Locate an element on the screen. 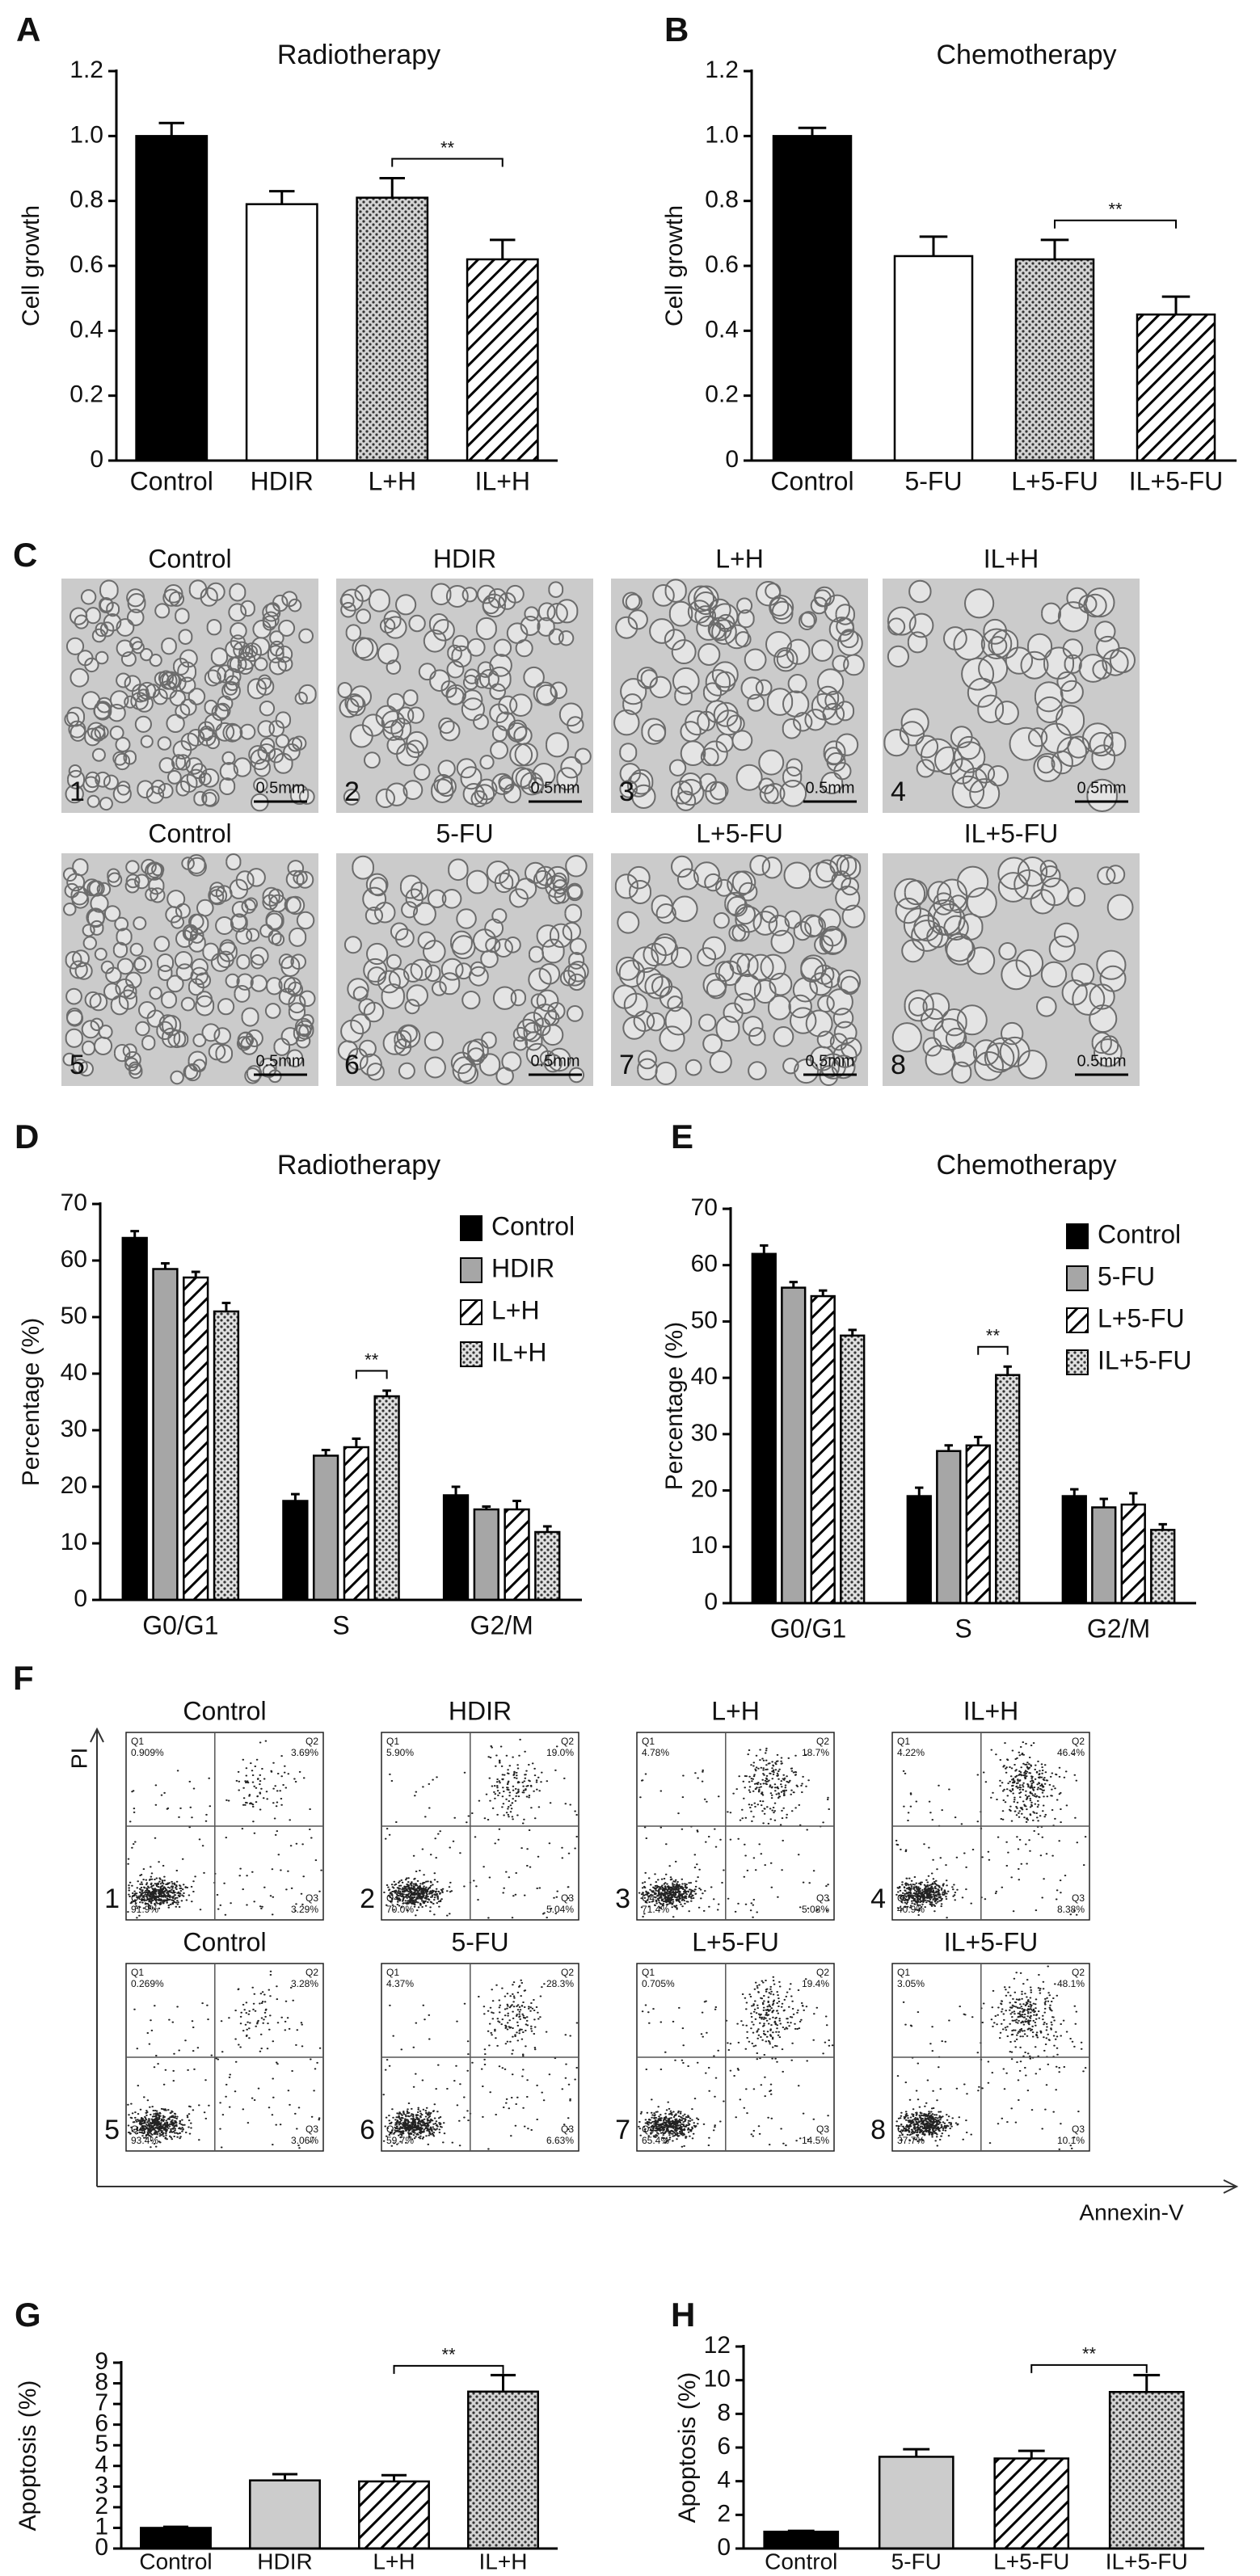 The width and height of the screenshot is (1260, 2576). y-axis-label: Cell growth is located at coordinates (674, 265).